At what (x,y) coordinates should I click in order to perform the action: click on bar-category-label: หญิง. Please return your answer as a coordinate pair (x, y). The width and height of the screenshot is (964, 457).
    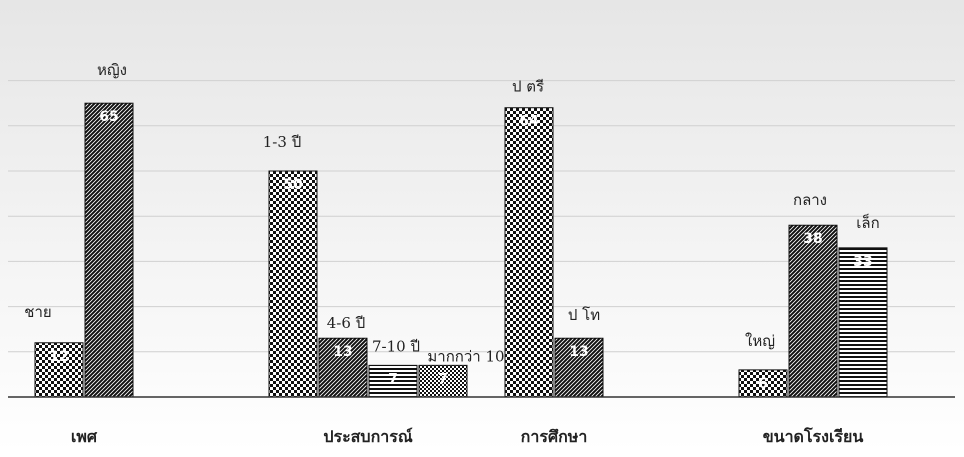
    Looking at the image, I should click on (112, 70).